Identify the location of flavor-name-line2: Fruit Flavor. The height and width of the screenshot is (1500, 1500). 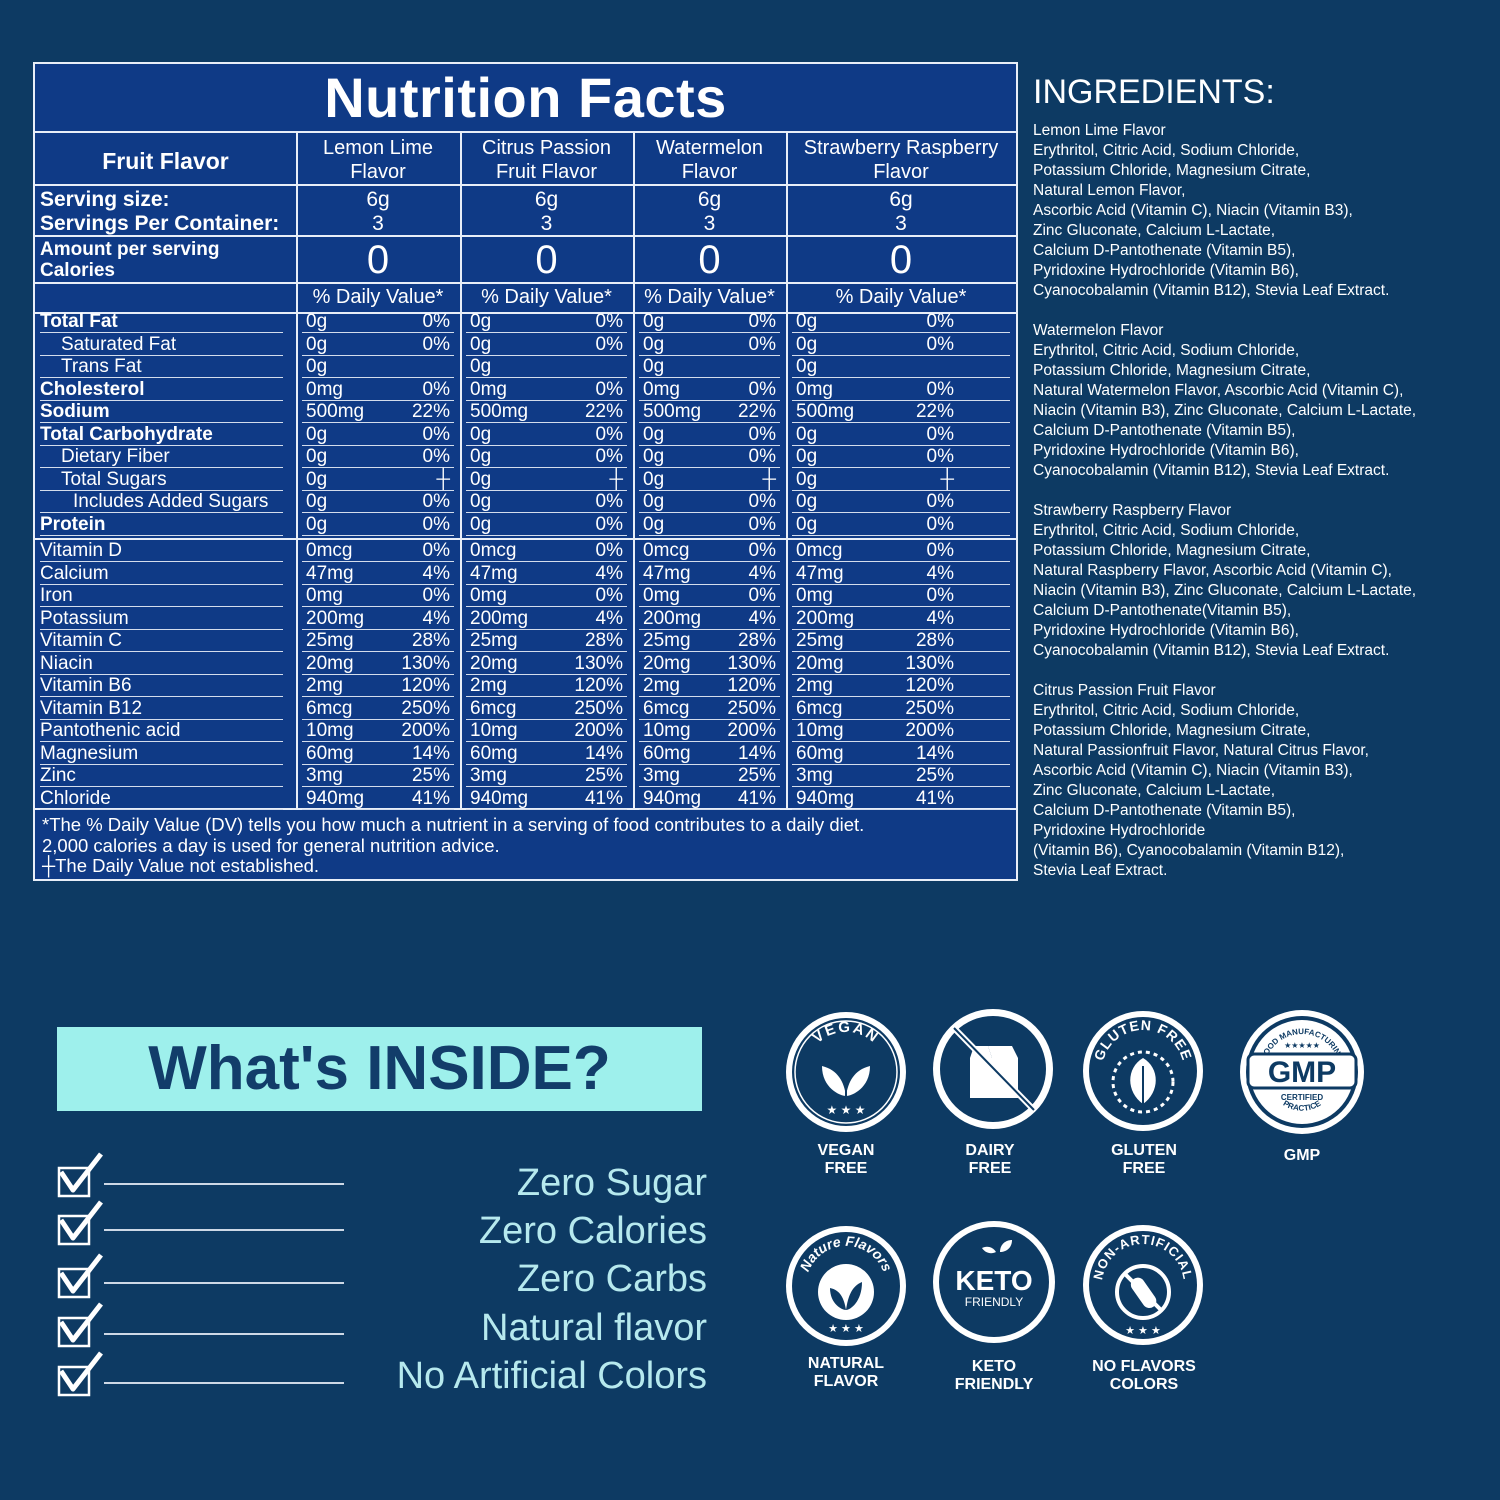
(546, 172).